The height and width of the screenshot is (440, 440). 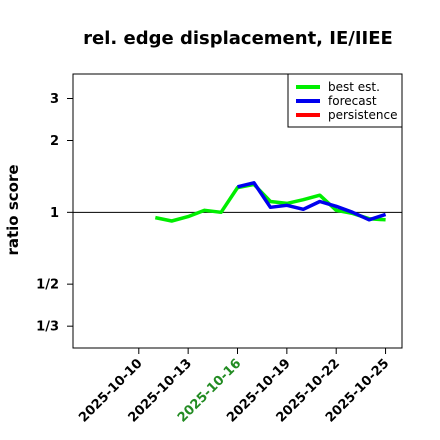 I want to click on y-tick-label: 1, so click(x=54, y=213).